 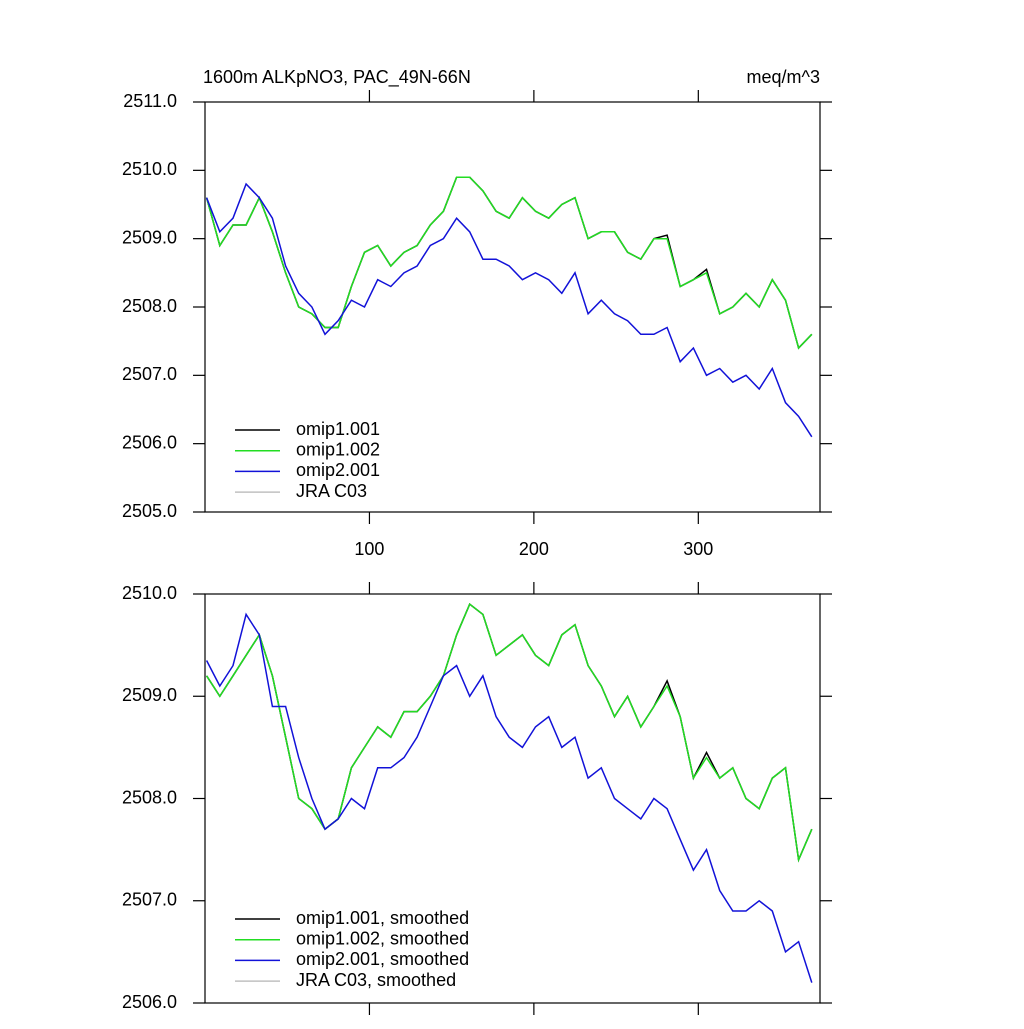 What do you see at coordinates (338, 449) in the screenshot?
I see `legend-label: omip1.002` at bounding box center [338, 449].